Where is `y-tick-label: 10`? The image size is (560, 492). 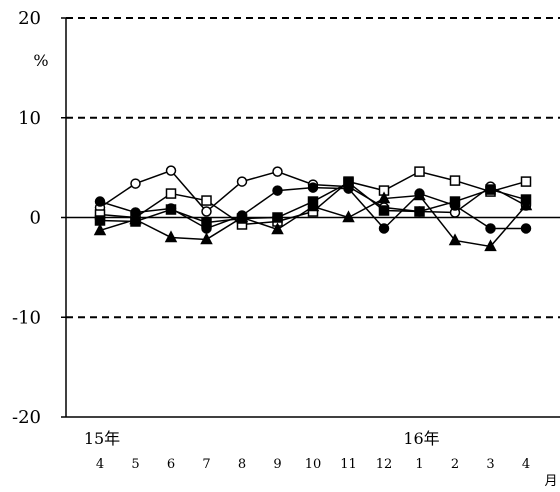
y-tick-label: 10 is located at coordinates (29, 118).